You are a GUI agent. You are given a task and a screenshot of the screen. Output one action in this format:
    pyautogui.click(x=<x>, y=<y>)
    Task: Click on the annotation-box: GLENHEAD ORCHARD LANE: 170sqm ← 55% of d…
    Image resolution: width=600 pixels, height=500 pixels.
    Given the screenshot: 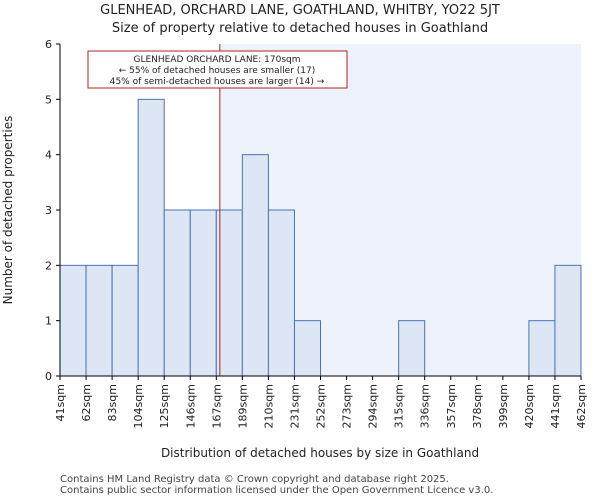 What is the action you would take?
    pyautogui.click(x=217, y=69)
    